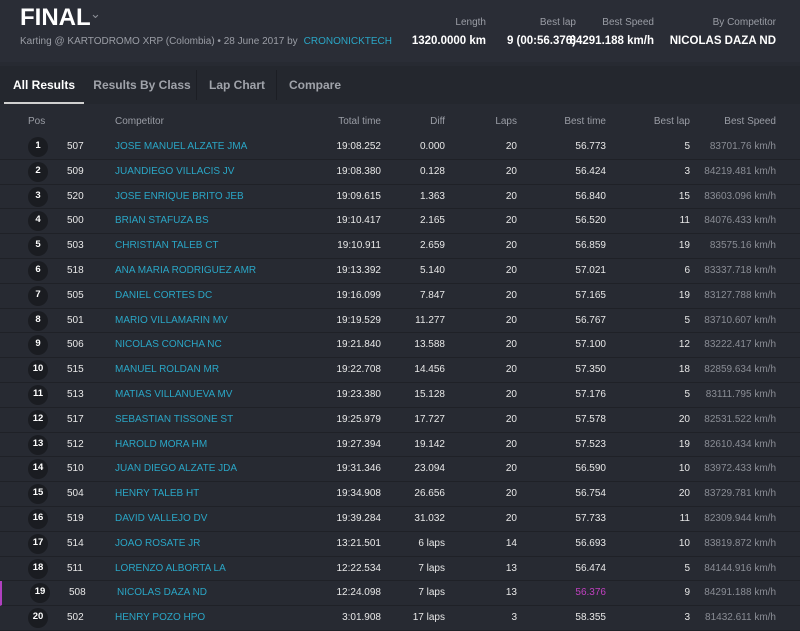  I want to click on diff: 15.128, so click(429, 394).